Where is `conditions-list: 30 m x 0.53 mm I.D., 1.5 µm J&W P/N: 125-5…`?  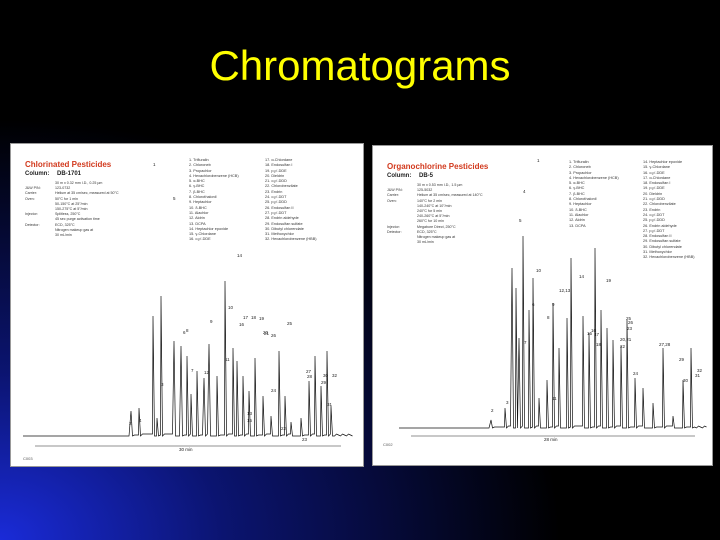
conditions-list: 30 m x 0.53 mm I.D., 1.5 µm J&W P/N: 125-5… is located at coordinates (435, 214).